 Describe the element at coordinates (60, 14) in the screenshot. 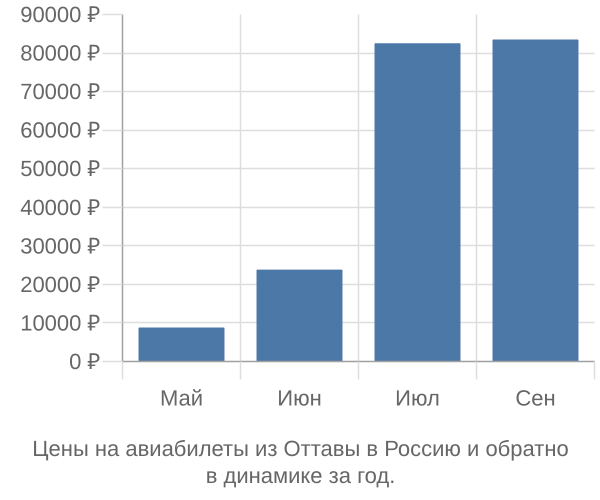

I see `y-tick-label: 90000 ₽` at that location.